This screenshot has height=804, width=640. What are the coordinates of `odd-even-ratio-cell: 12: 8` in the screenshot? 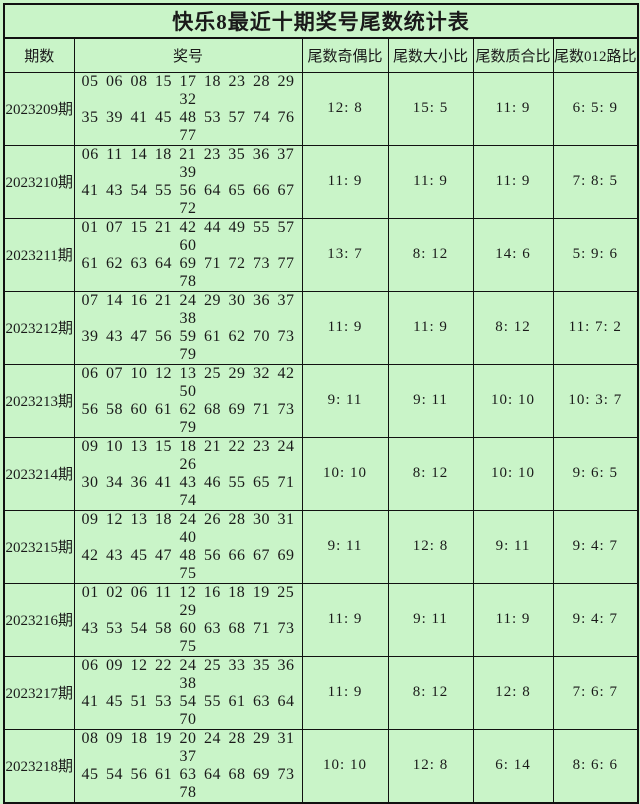 It's located at (345, 108).